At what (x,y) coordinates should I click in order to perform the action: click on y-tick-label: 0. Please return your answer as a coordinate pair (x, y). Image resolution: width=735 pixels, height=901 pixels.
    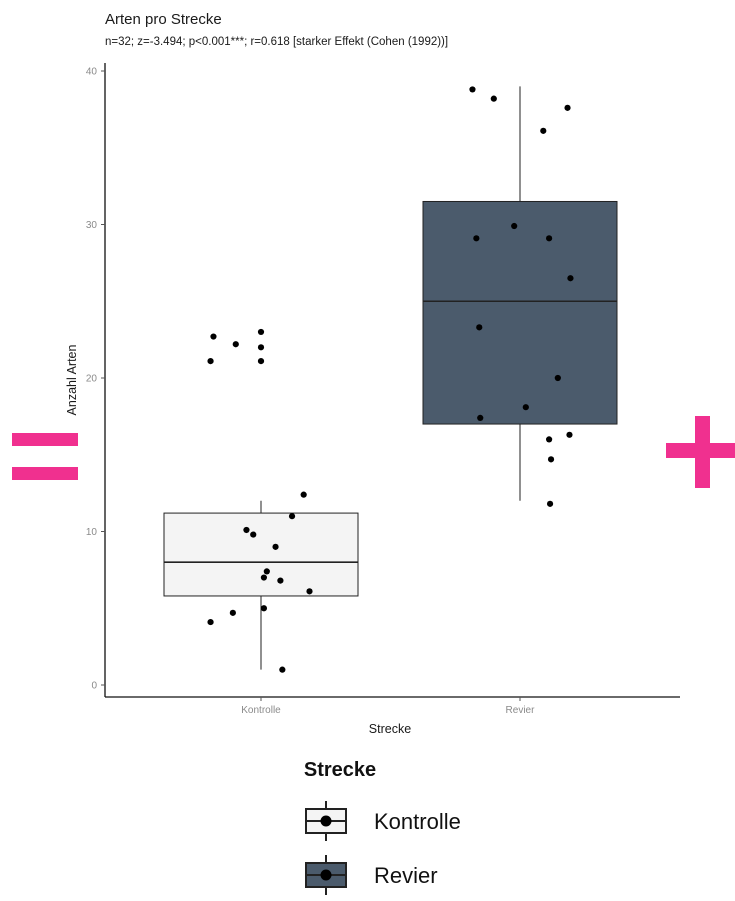
    Looking at the image, I should click on (94, 686).